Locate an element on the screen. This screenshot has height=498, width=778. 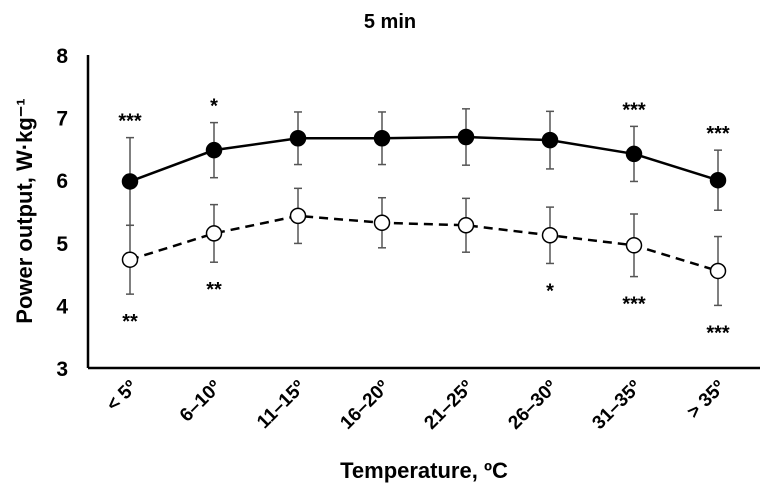
y-tick-label: 5 is located at coordinates (62, 244).